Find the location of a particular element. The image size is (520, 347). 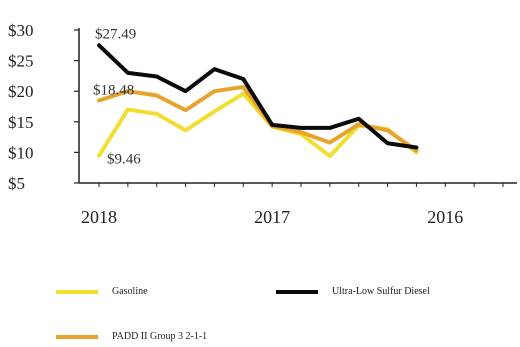

data-label: $9.46 is located at coordinates (124, 160).